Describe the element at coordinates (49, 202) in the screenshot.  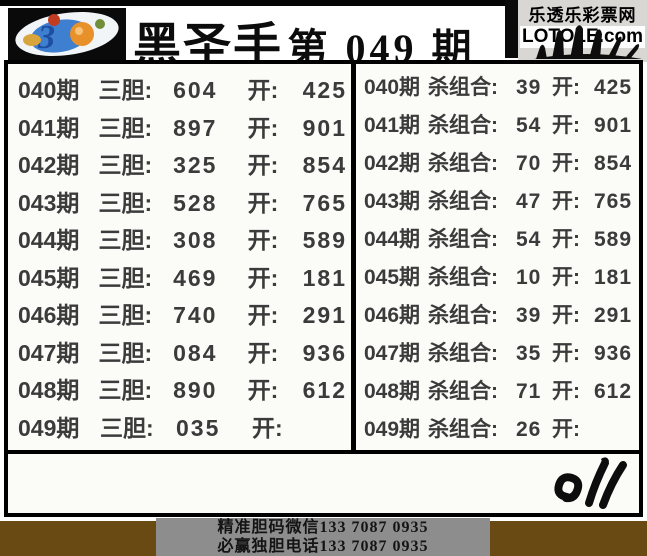
I see `issue-label: 043期` at that location.